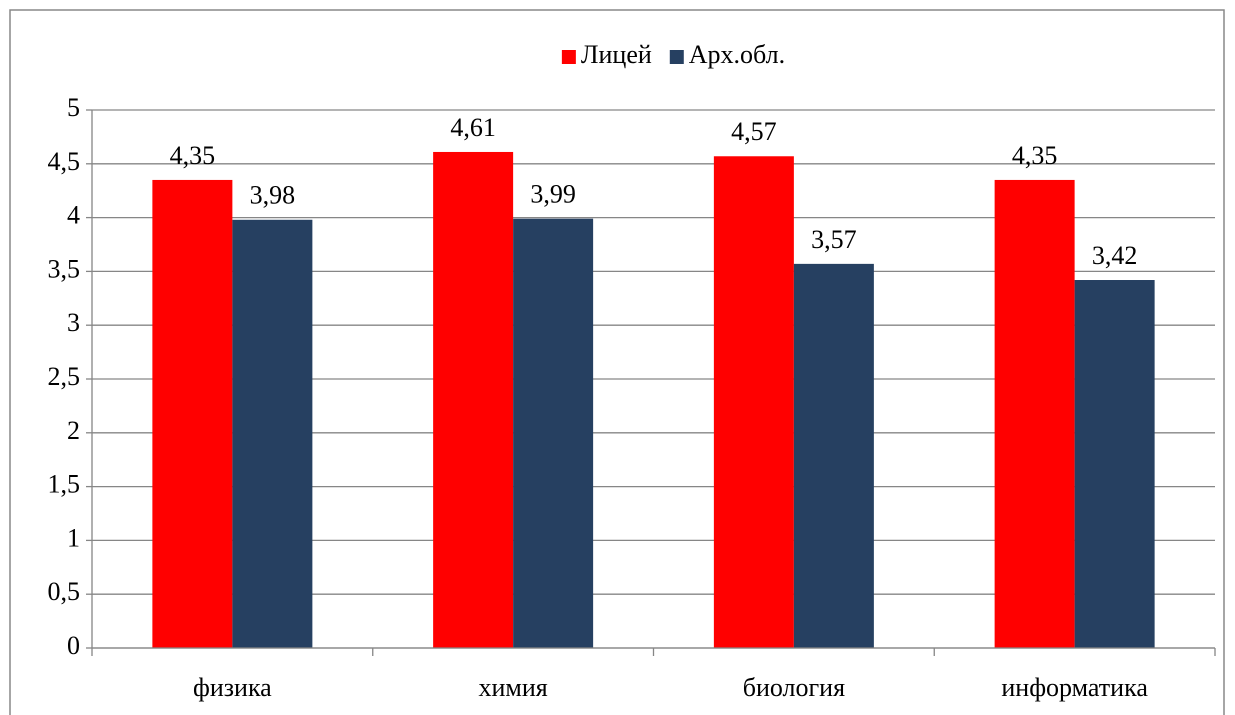 Image resolution: width=1235 pixels, height=715 pixels. I want to click on value-label: 3,99, so click(553, 194).